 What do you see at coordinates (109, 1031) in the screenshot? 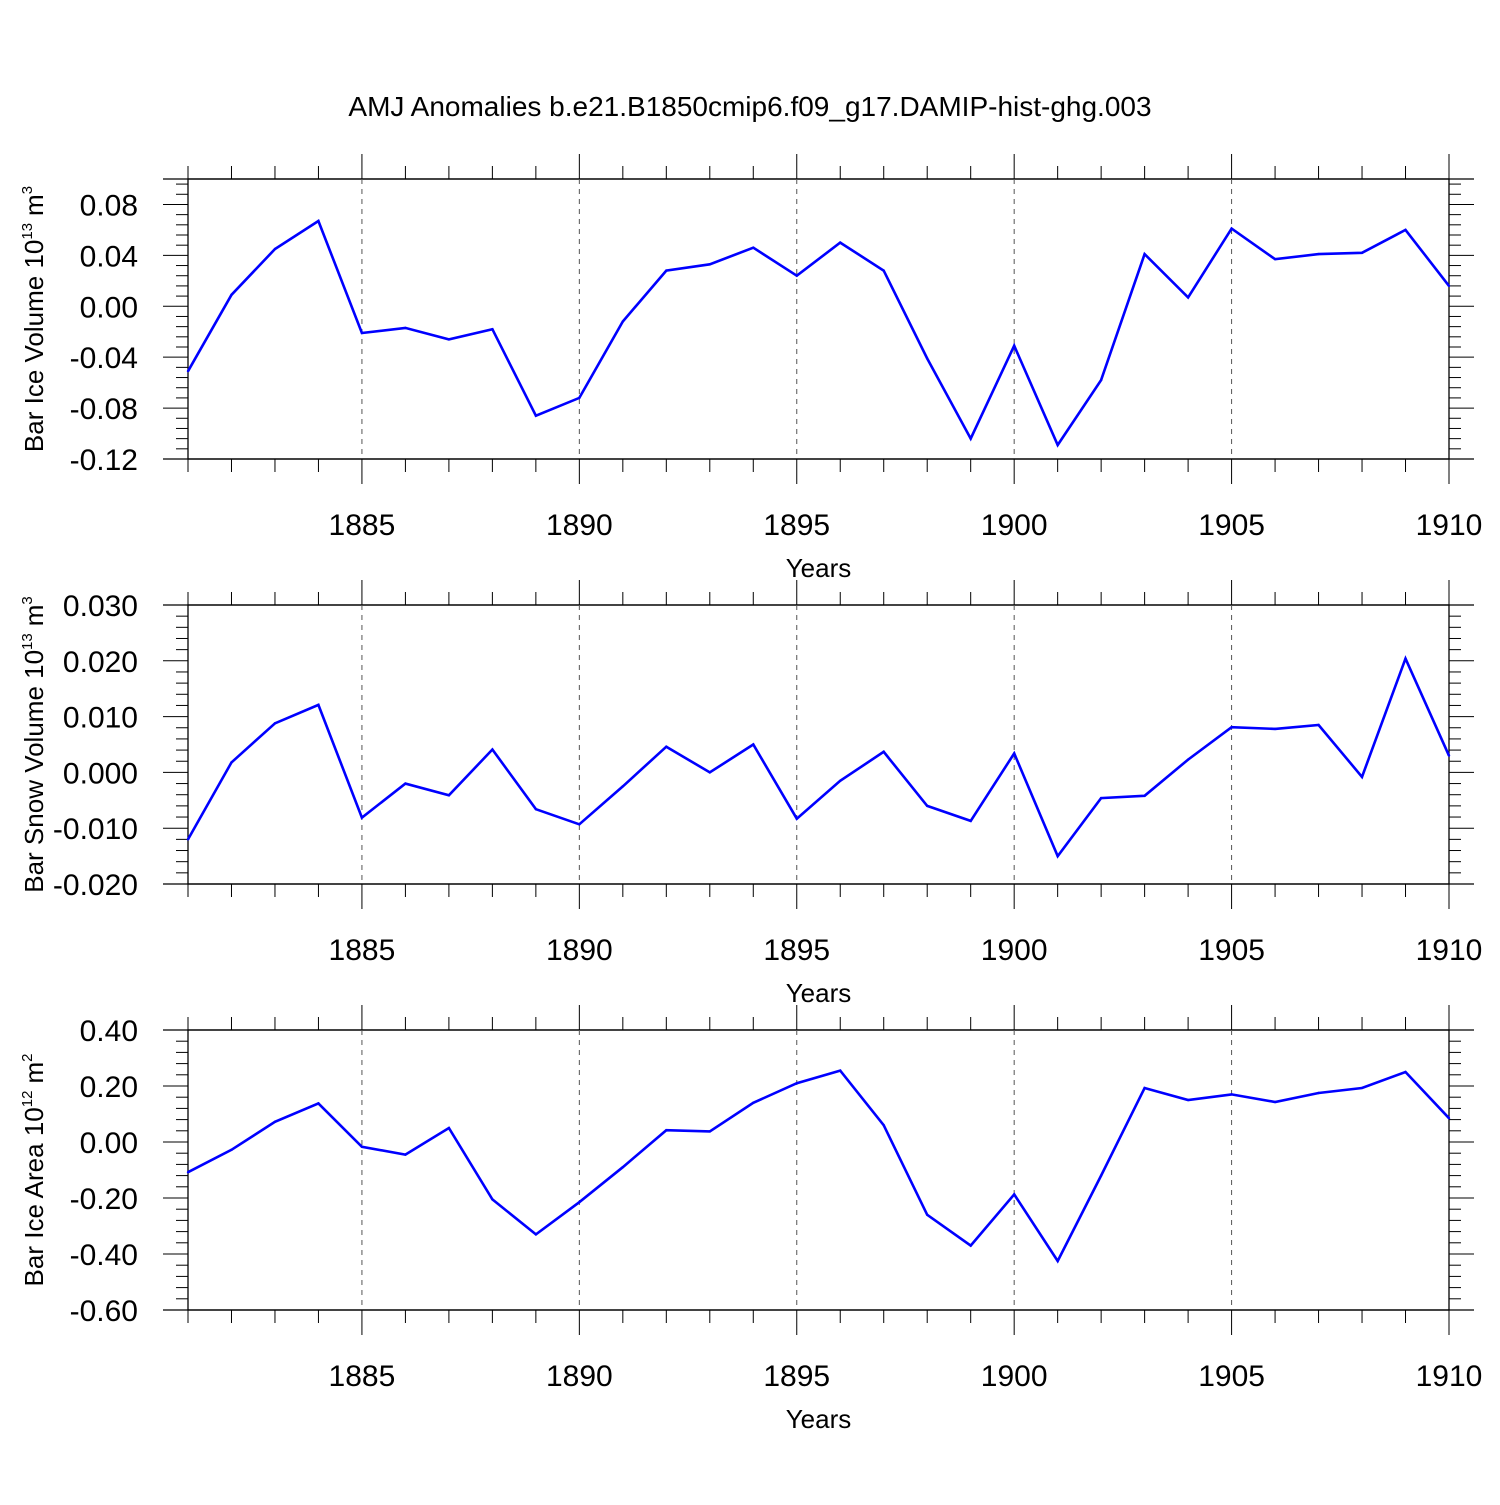
I see `y-tick-label: 0.40` at bounding box center [109, 1031].